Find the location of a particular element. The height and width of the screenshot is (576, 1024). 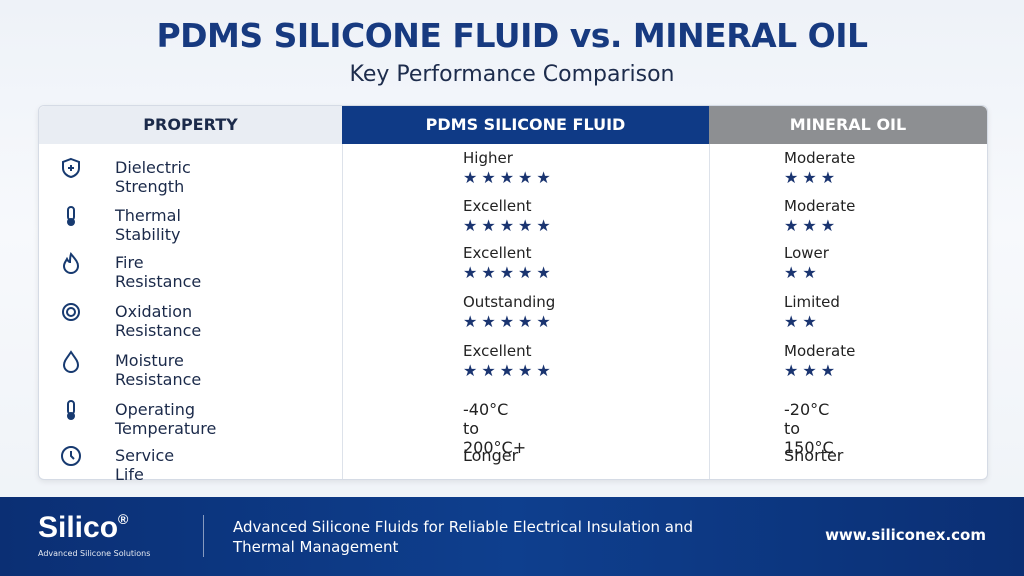

column-header: PROPERTY is located at coordinates (190, 125).